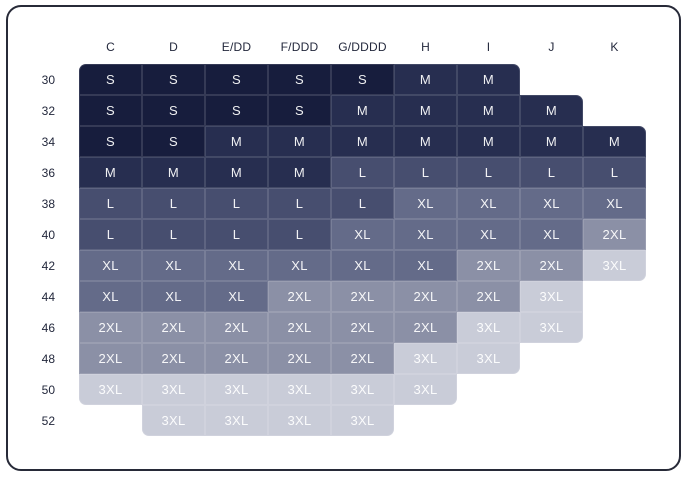 The image size is (687, 477). I want to click on row-label: 40, so click(48, 234).